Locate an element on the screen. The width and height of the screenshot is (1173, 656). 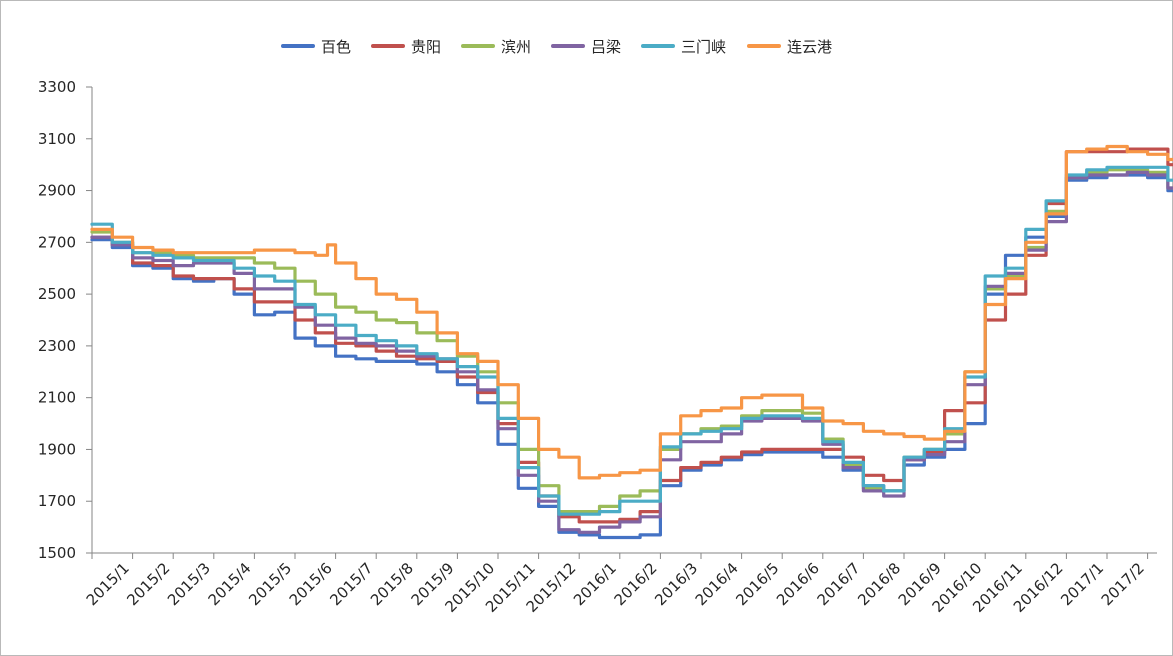
x-tick-label: 2016/8 is located at coordinates (879, 584).